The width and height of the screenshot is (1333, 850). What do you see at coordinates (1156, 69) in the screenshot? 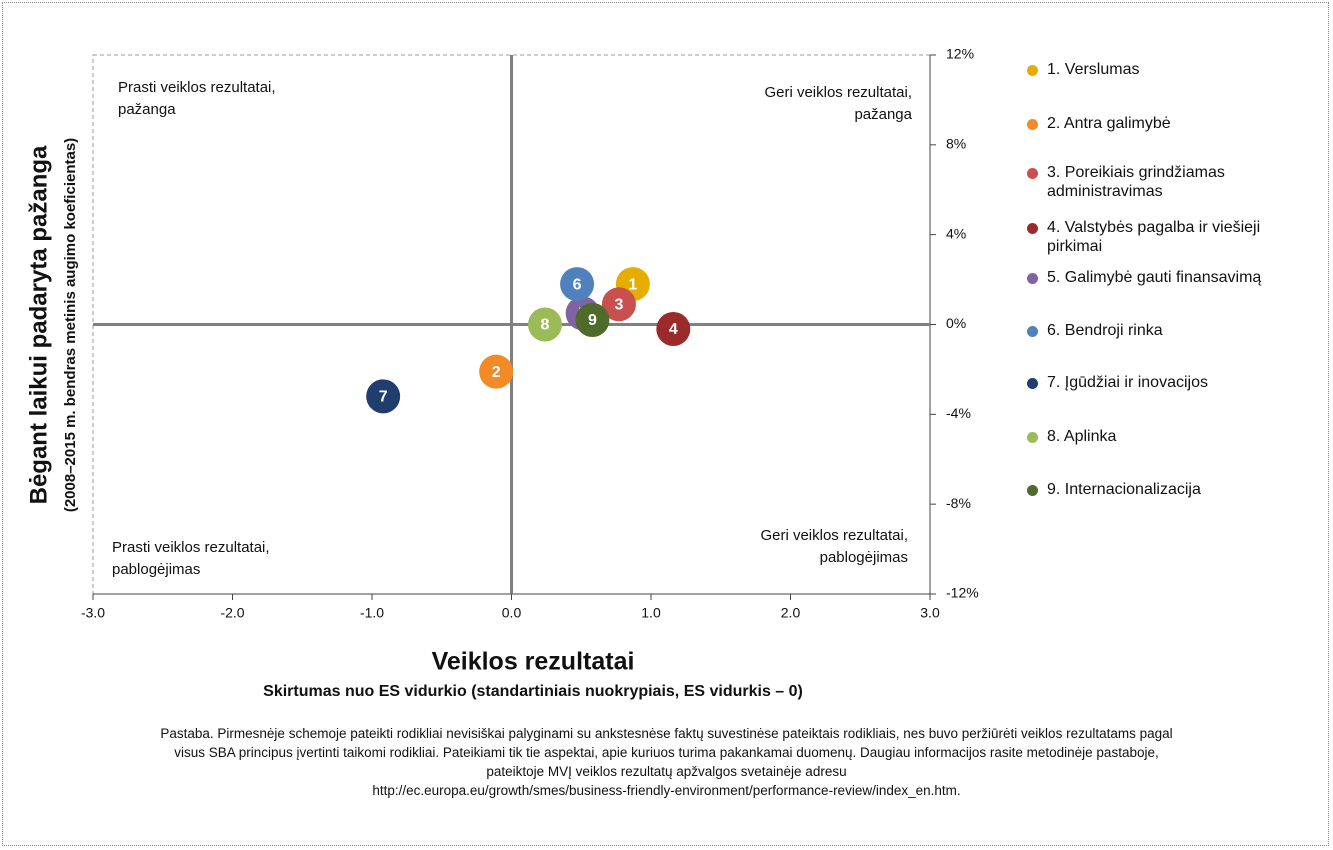
I see `legend-entry: 1. Verslumas` at bounding box center [1156, 69].